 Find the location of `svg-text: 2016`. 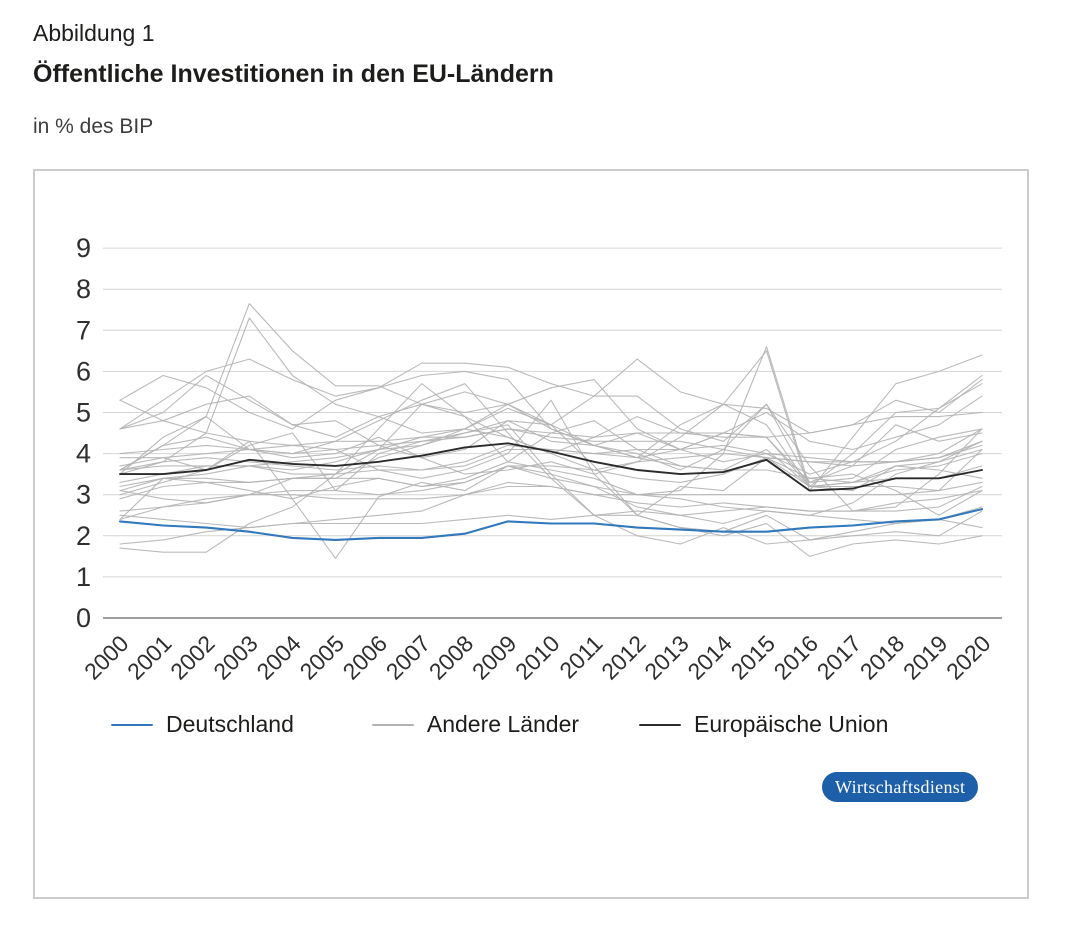

svg-text: 2016 is located at coordinates (796, 657).